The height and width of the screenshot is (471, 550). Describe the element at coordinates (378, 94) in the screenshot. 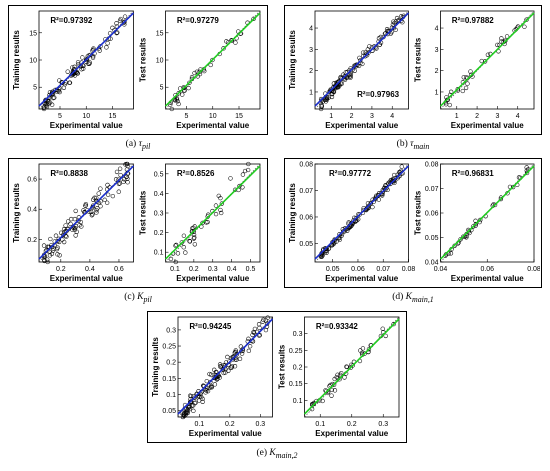

I see `c1-s0-r2-label: R²=0.97963` at that location.